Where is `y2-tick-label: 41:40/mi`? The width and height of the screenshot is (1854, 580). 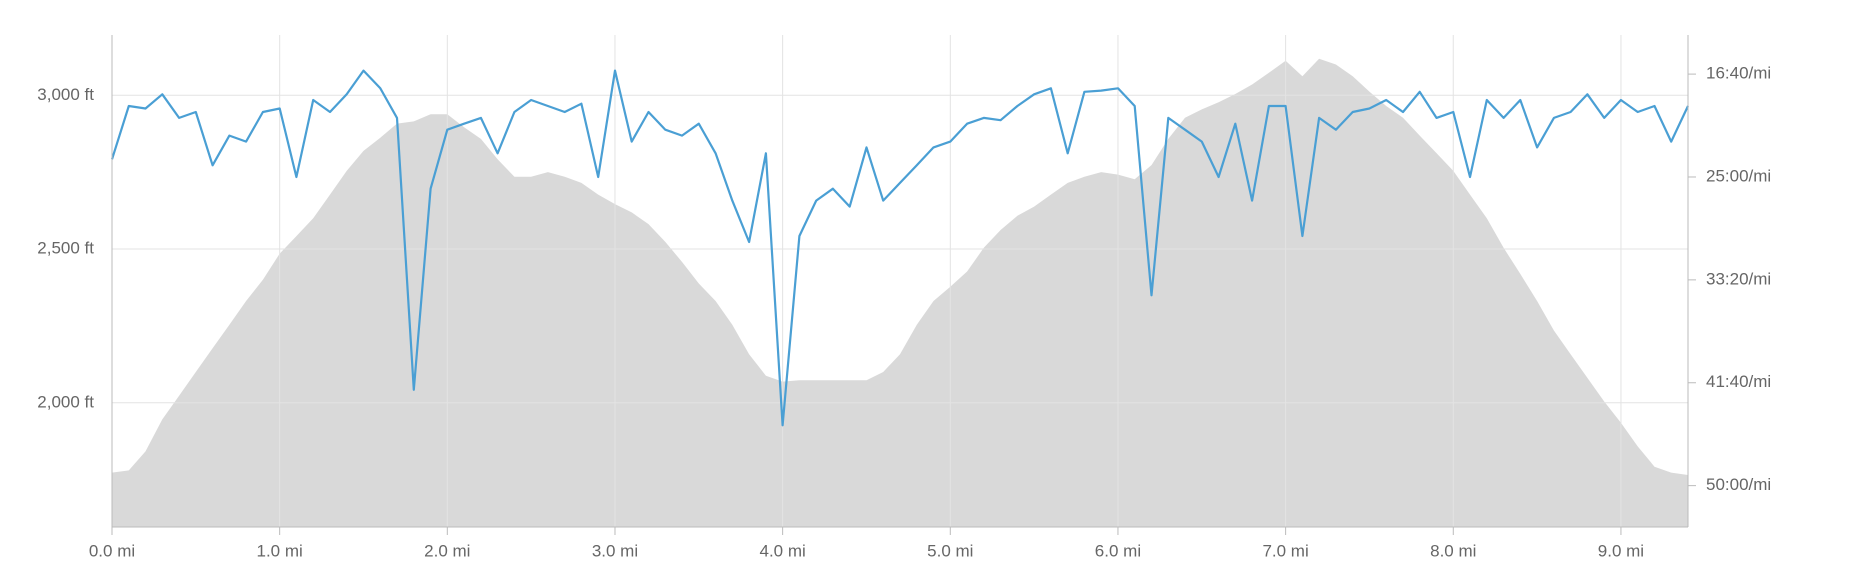
y2-tick-label: 41:40/mi is located at coordinates (1738, 381).